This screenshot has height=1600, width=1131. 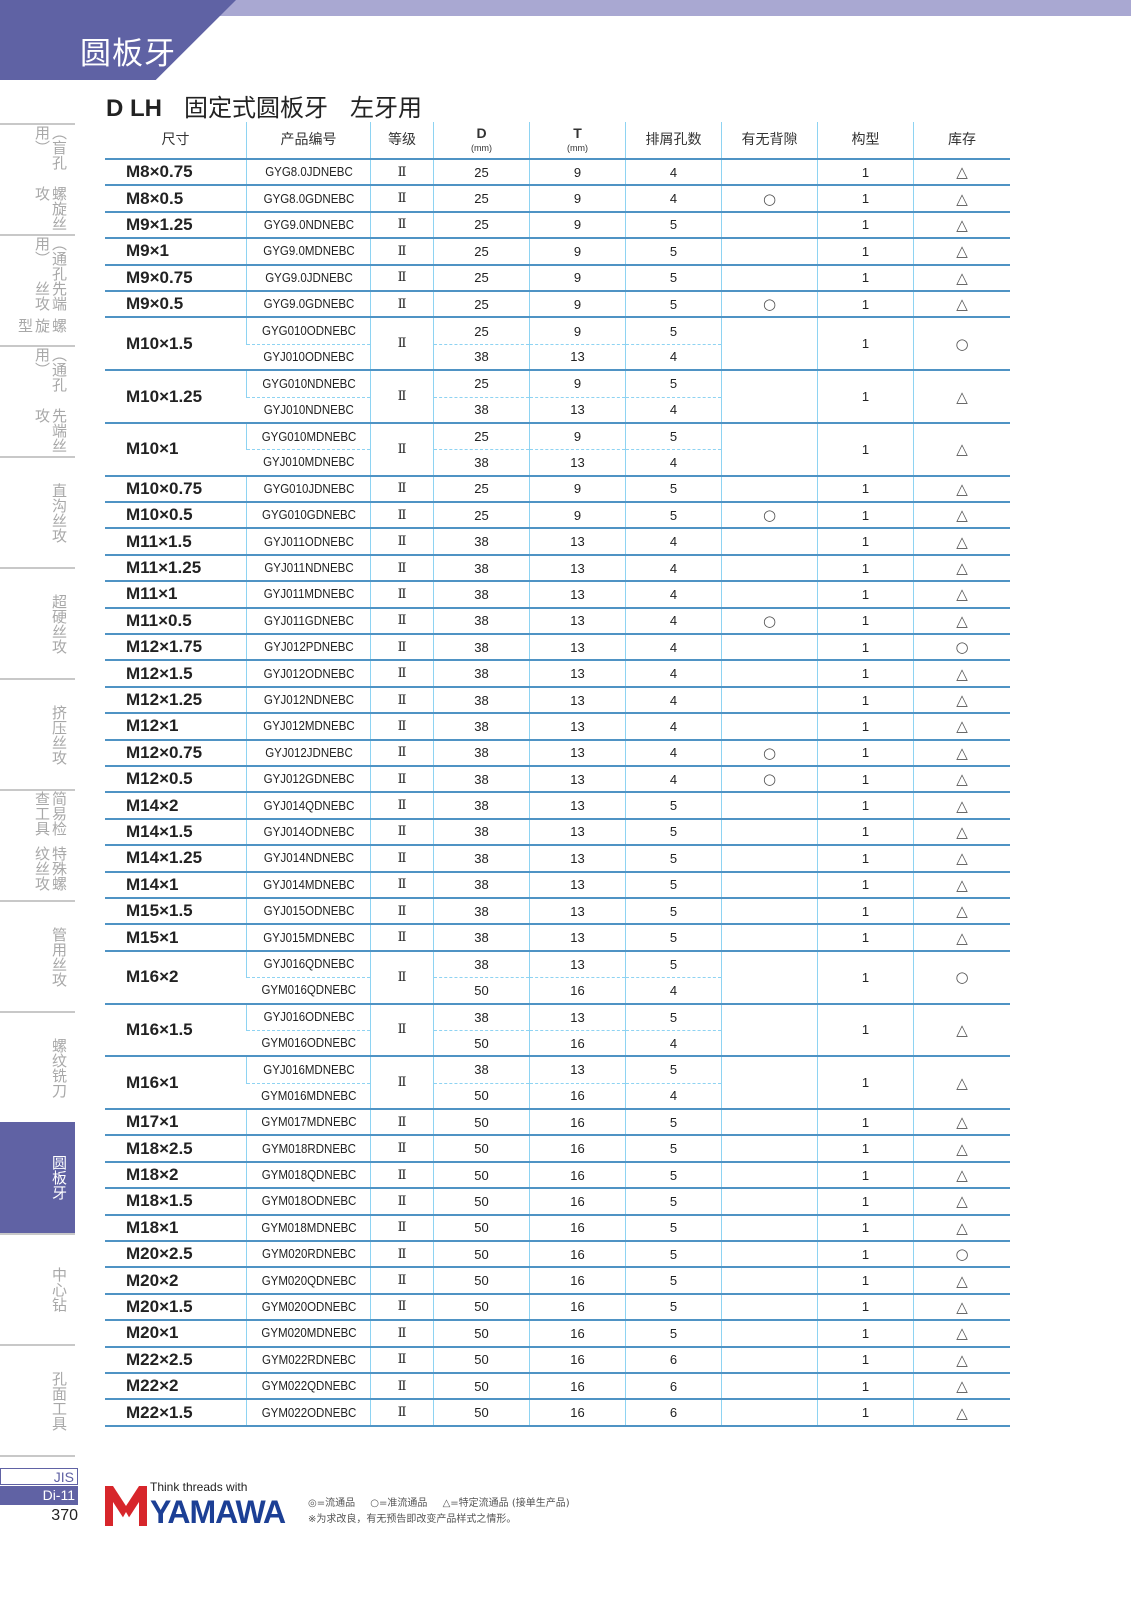 What do you see at coordinates (37, 955) in the screenshot?
I see `sidebar-item: 管用丝攻` at bounding box center [37, 955].